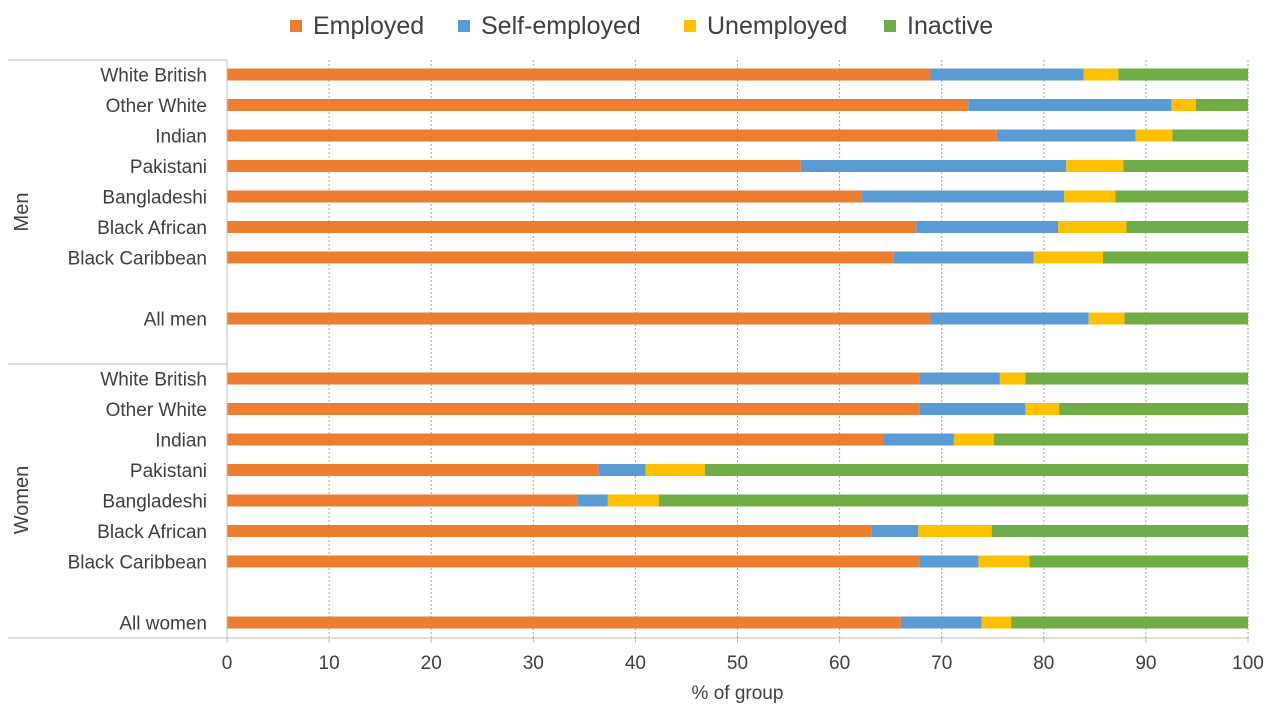 This screenshot has height=720, width=1280. I want to click on bar-row-men-indian, so click(737, 135).